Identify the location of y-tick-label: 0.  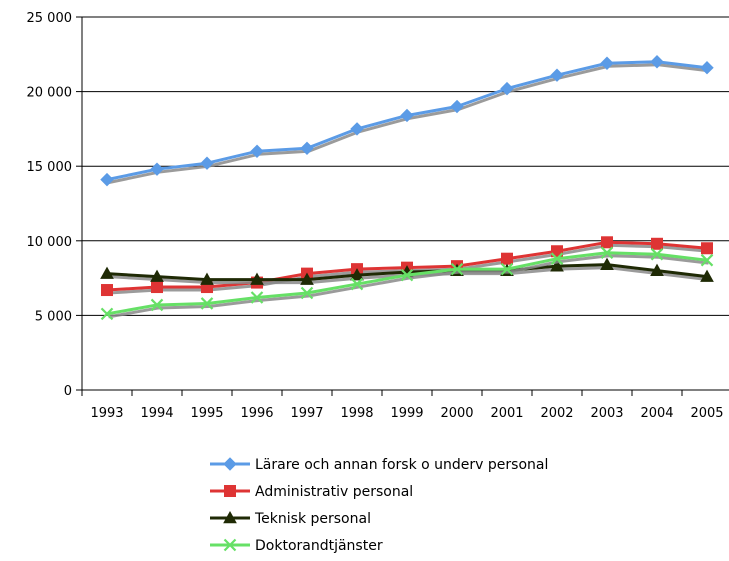
(68, 391).